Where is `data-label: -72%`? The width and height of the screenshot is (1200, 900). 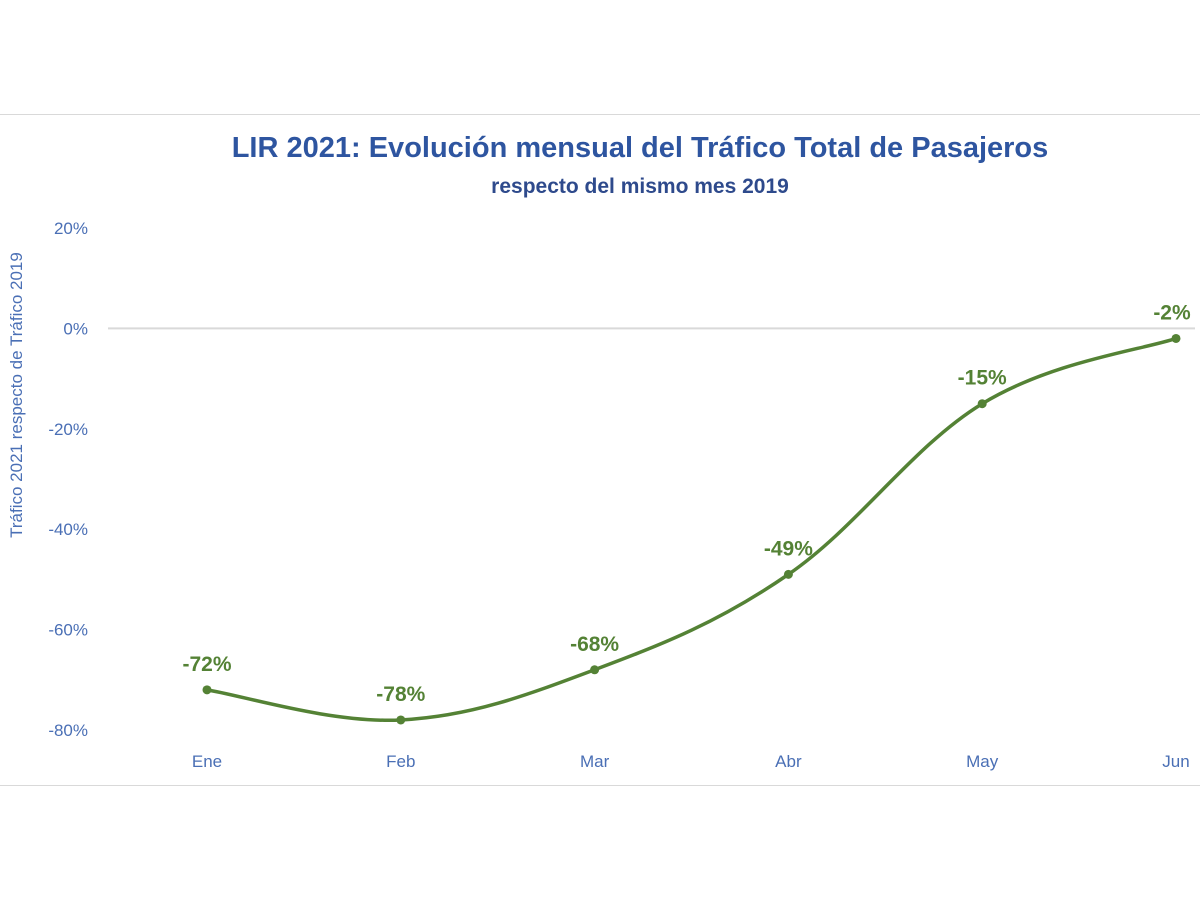
data-label: -72% is located at coordinates (206, 664).